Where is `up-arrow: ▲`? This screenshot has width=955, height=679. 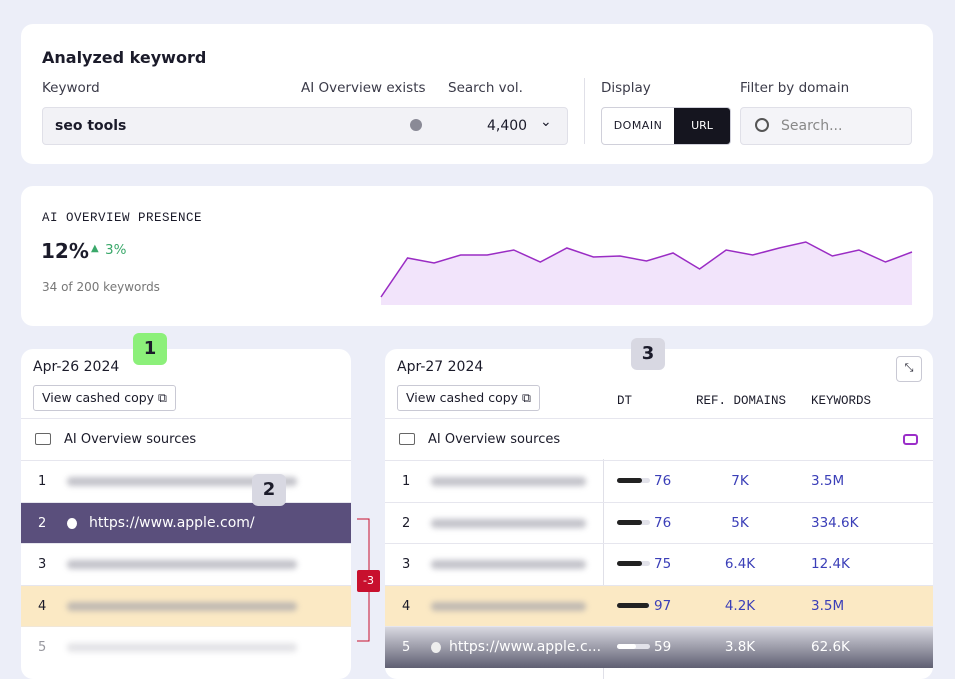 up-arrow: ▲ is located at coordinates (95, 248).